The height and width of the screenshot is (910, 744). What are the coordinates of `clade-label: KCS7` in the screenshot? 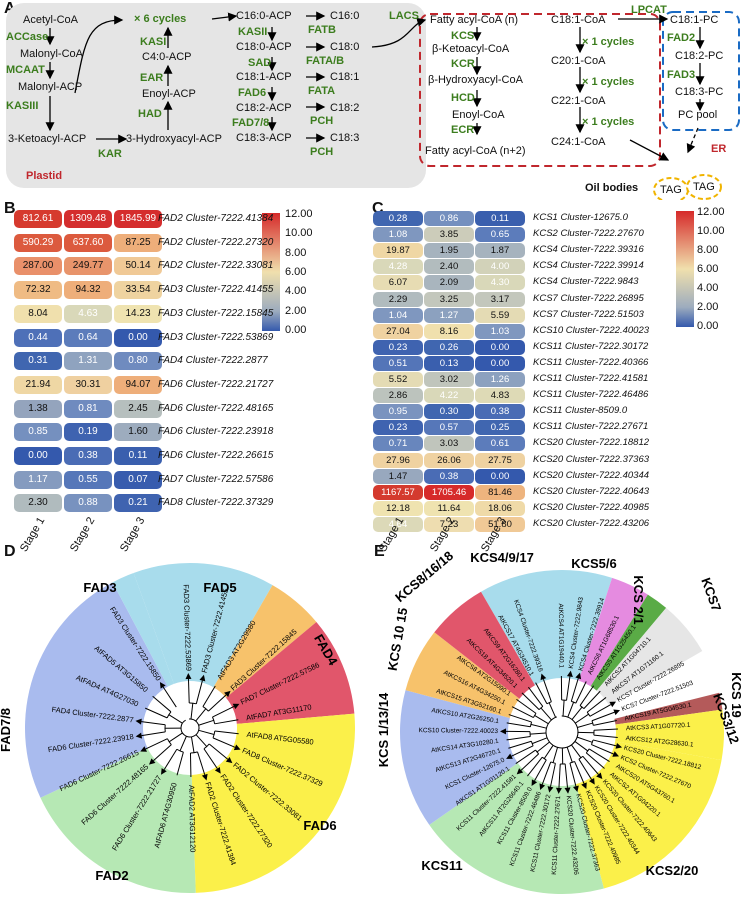 It's located at (711, 595).